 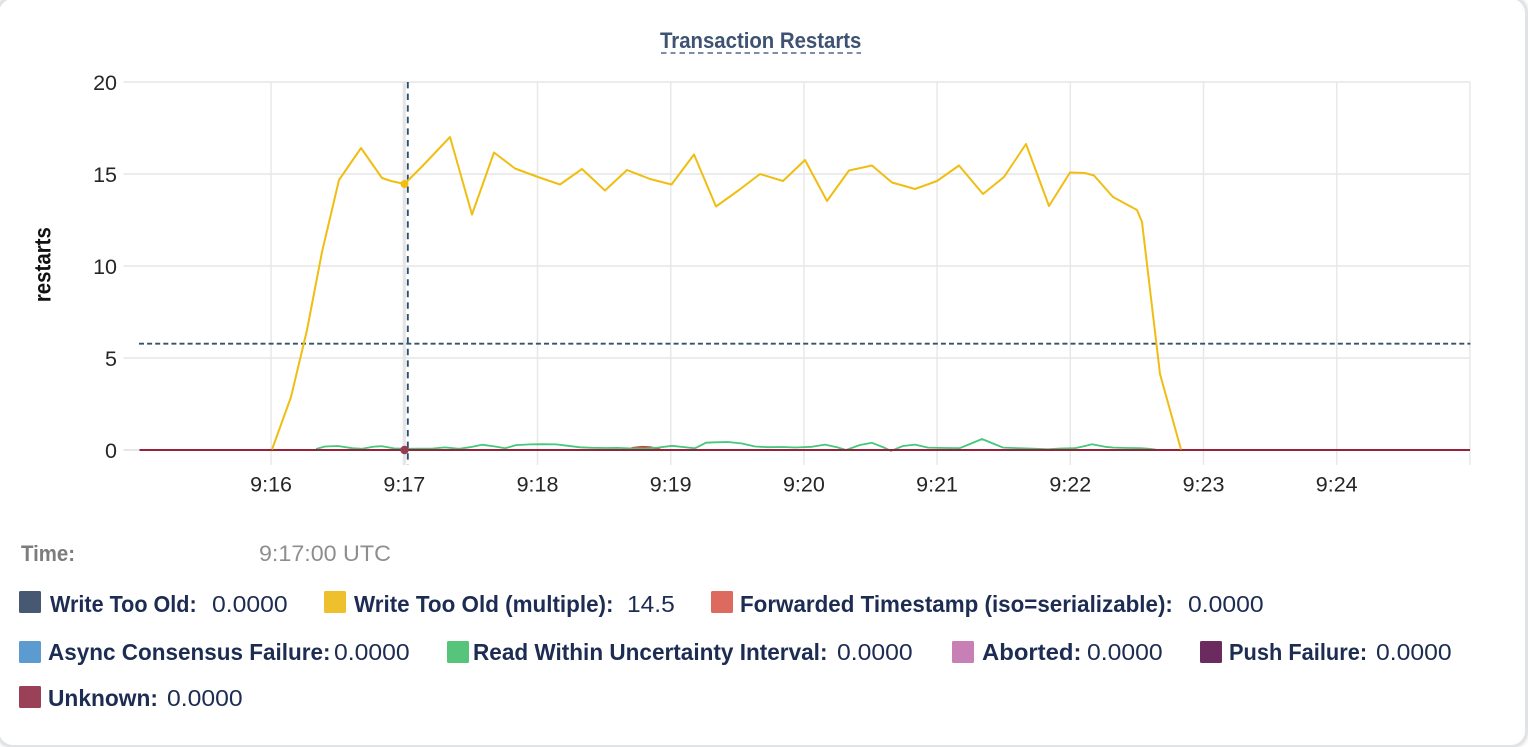 I want to click on svg-text: 9:22, so click(x=1070, y=485).